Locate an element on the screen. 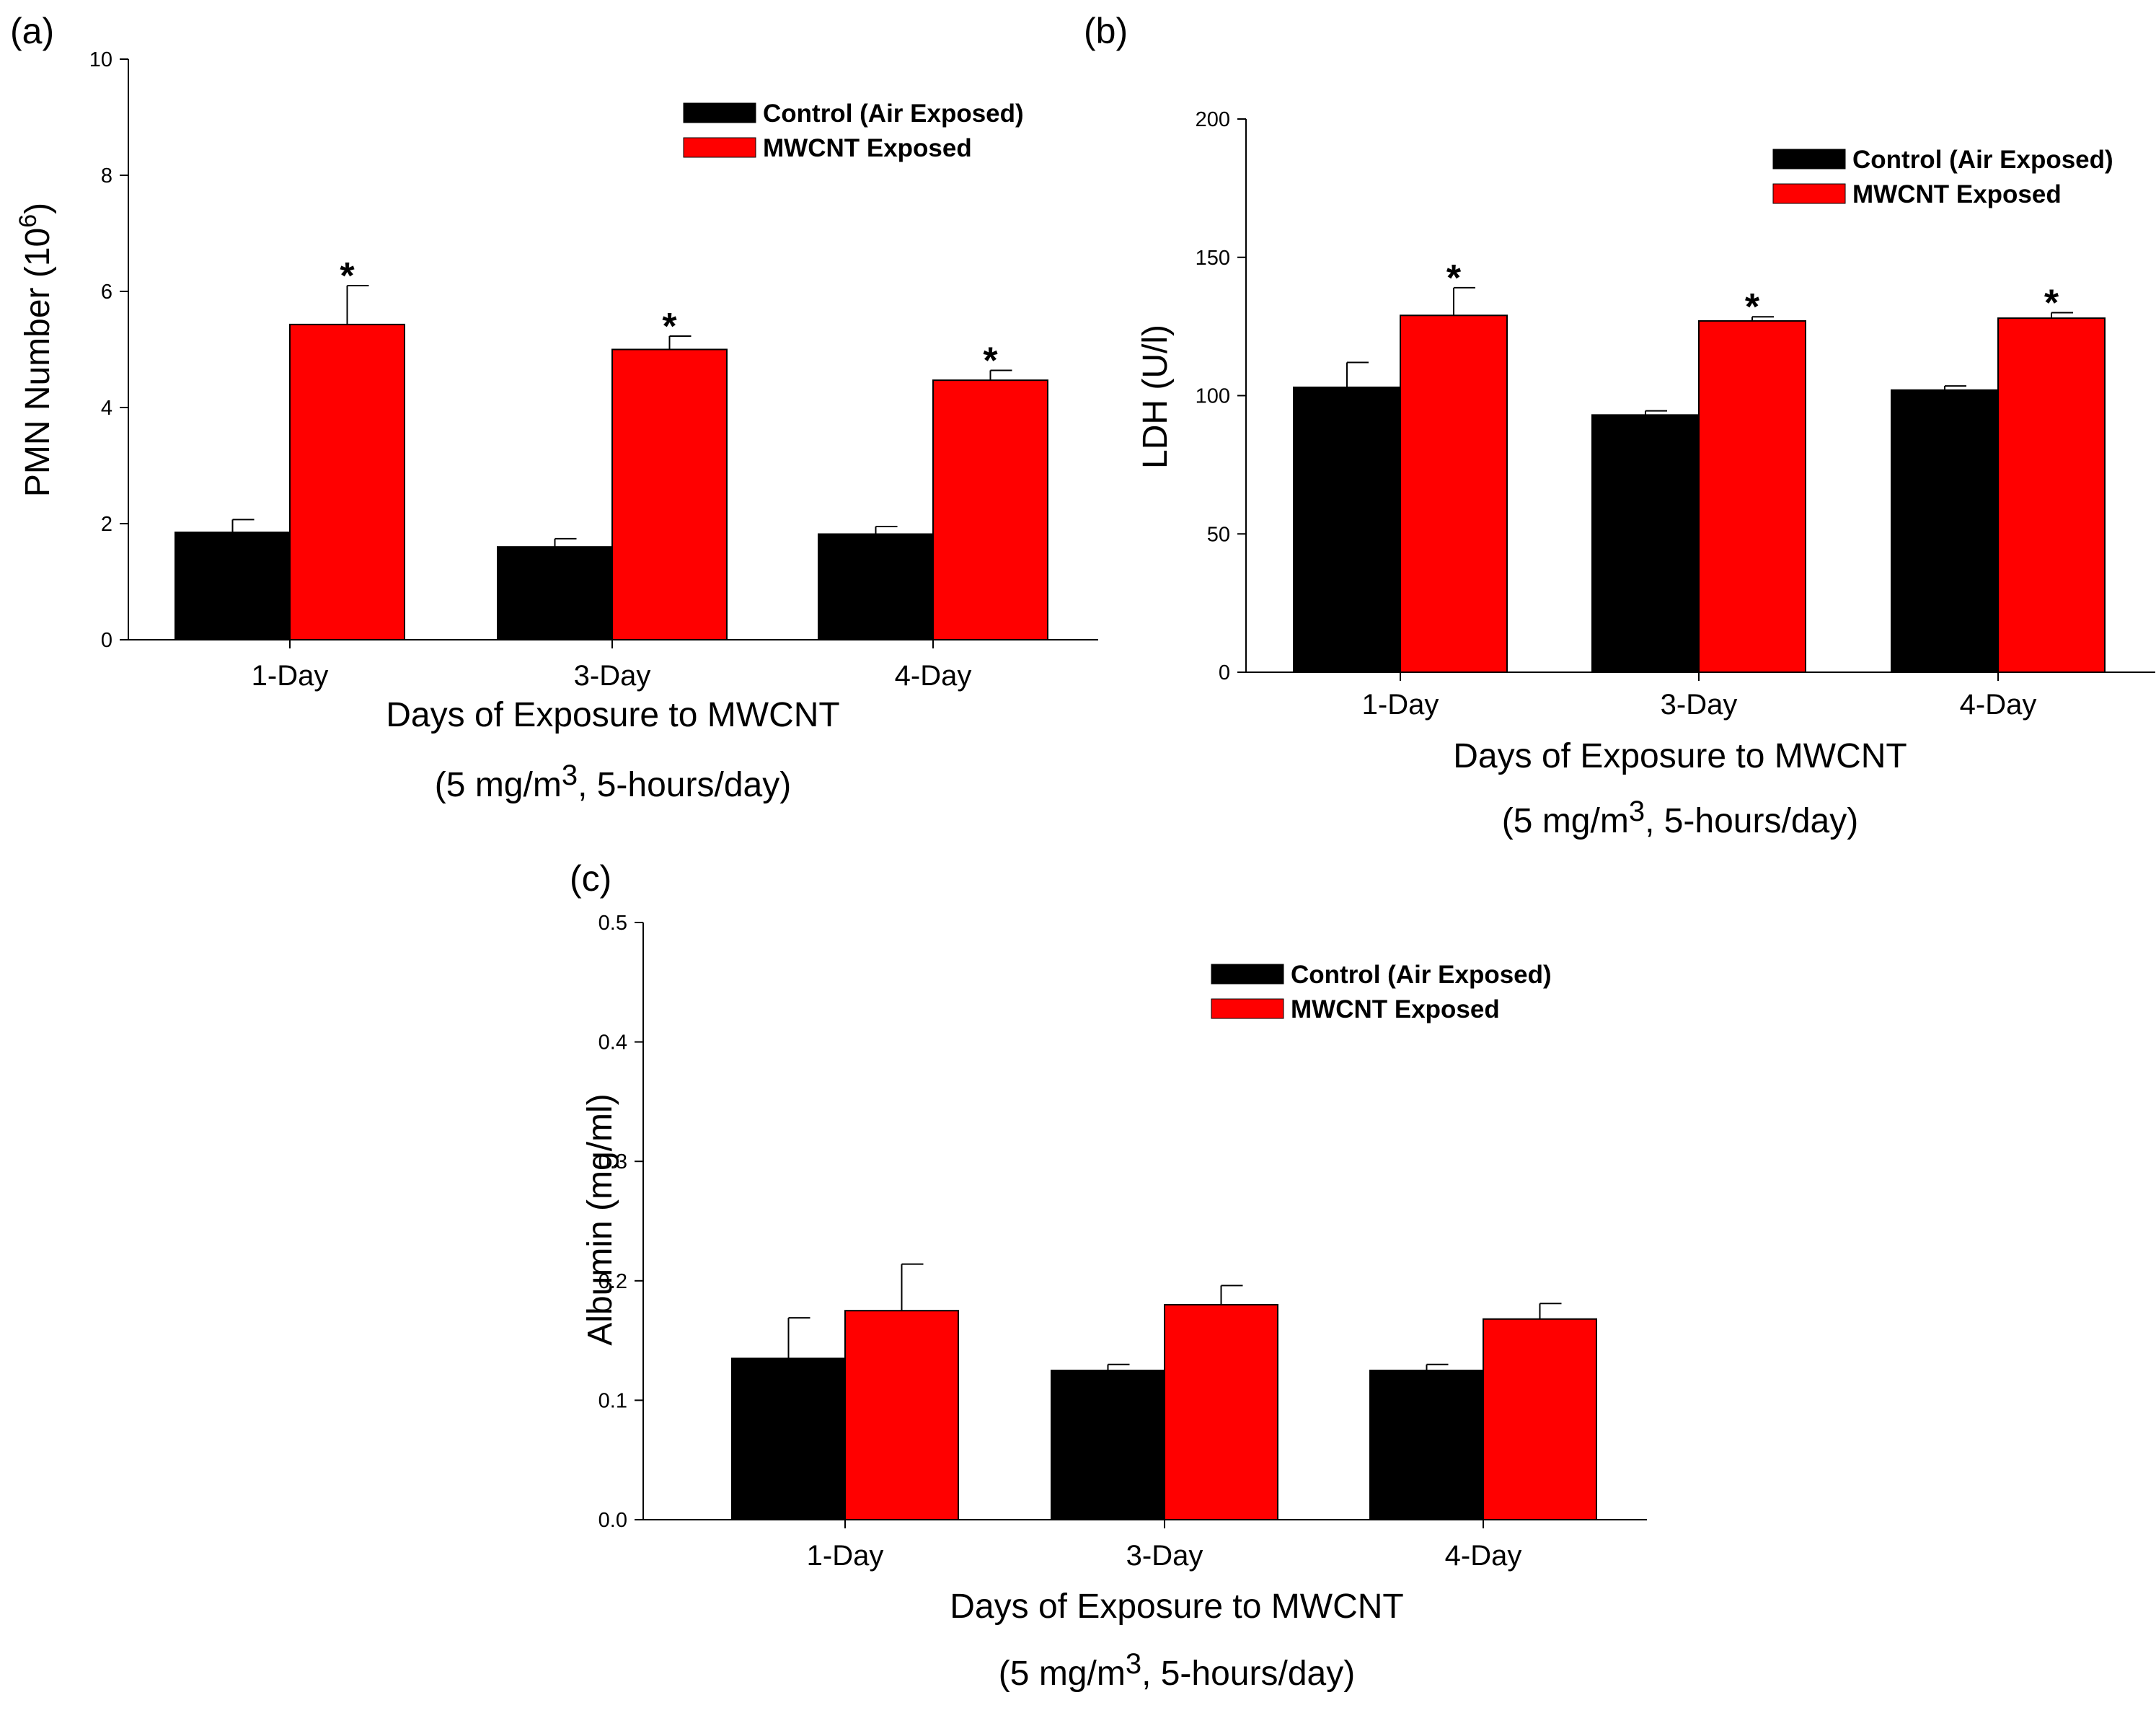  y-axis-title: PMN Number (106) is located at coordinates (35, 350).